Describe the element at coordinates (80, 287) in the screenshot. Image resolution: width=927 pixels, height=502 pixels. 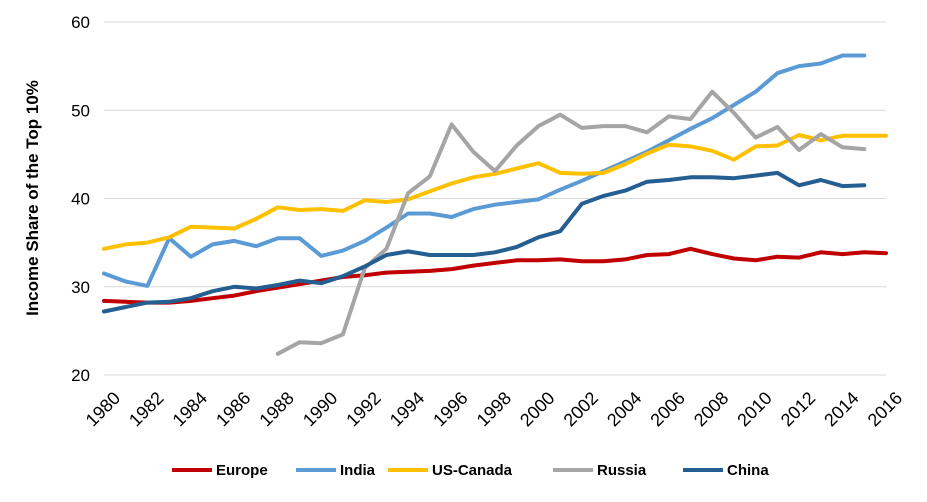
I see `y-tick-label: 30` at that location.